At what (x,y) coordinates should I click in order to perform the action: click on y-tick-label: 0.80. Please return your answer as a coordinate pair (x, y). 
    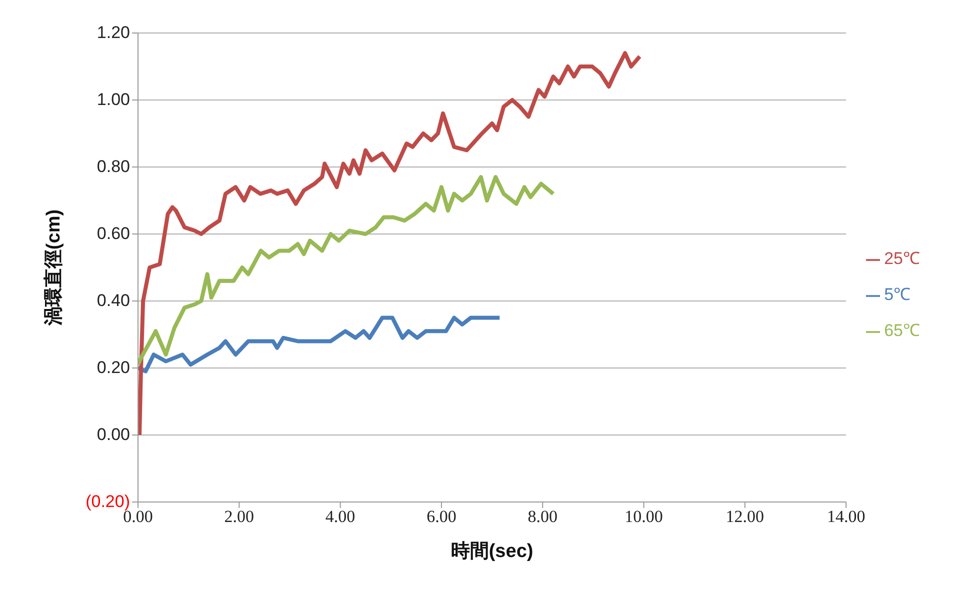
    Looking at the image, I should click on (113, 166).